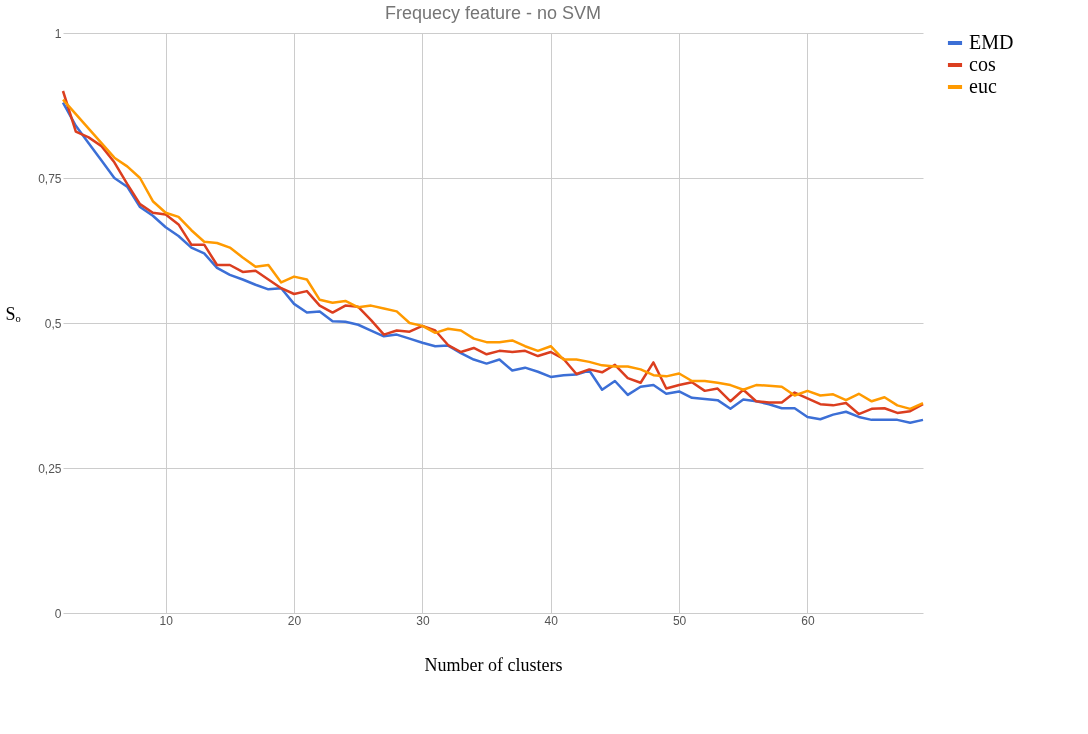 The width and height of the screenshot is (1088, 734). What do you see at coordinates (53, 323) in the screenshot?
I see `y-tick-label: 0,5` at bounding box center [53, 323].